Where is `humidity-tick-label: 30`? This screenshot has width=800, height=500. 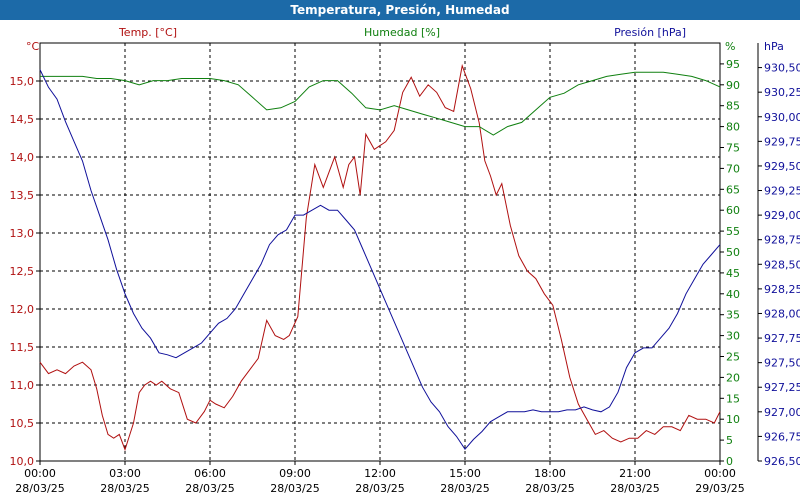
humidity-tick-label: 30 is located at coordinates (733, 336).